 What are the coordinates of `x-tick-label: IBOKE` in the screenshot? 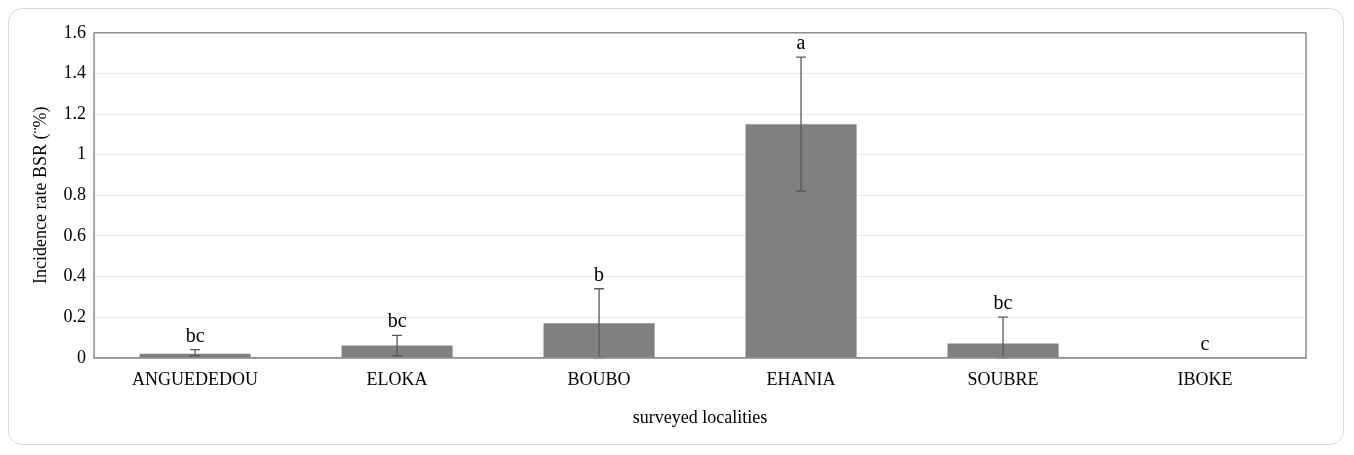 It's located at (1205, 379).